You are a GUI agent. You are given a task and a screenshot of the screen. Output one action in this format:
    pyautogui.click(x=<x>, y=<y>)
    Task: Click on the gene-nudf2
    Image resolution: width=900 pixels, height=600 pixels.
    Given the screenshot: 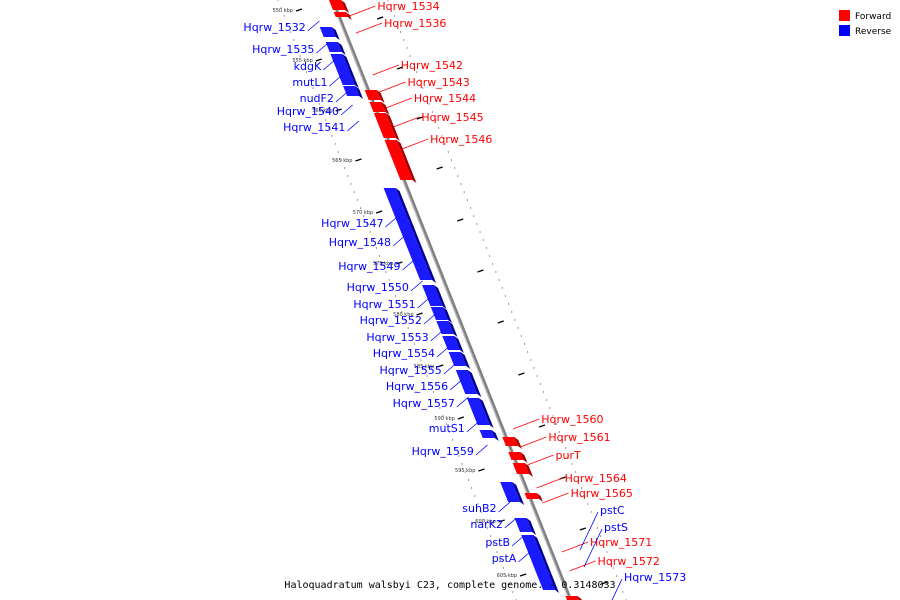 What is the action you would take?
    pyautogui.click(x=353, y=92)
    